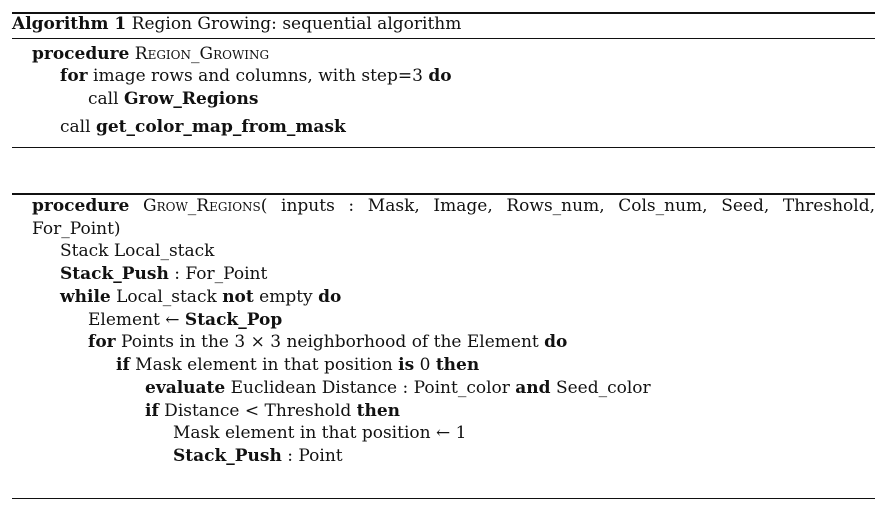 The width and height of the screenshot is (893, 511). I want to click on procedure-arguments-continuation: For_Point), so click(76, 229).